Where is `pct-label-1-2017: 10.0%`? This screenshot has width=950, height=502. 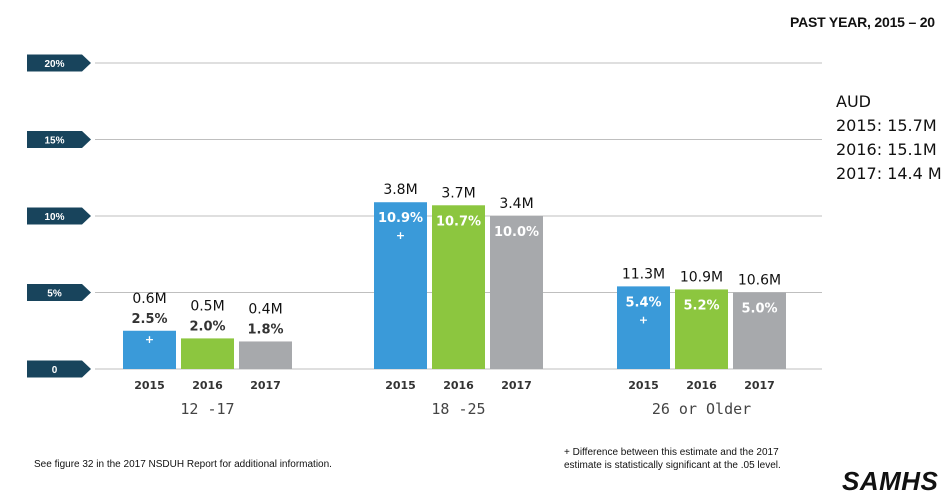
pct-label-1-2017: 10.0% is located at coordinates (516, 232).